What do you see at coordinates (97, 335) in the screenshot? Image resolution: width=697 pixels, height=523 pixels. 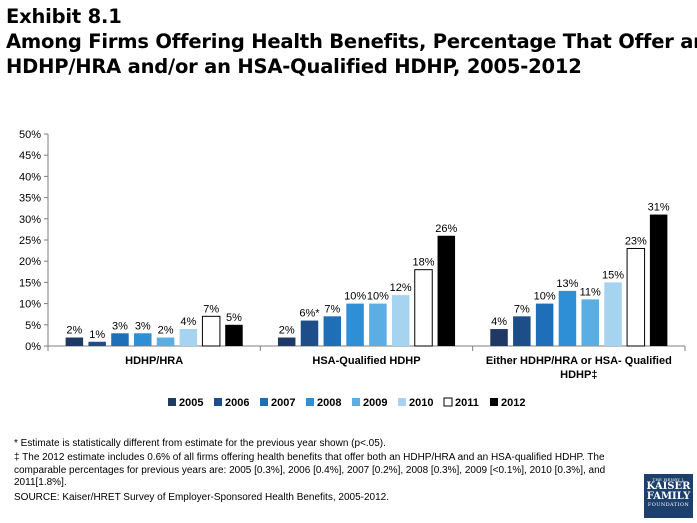 I see `data-label: 1%` at bounding box center [97, 335].